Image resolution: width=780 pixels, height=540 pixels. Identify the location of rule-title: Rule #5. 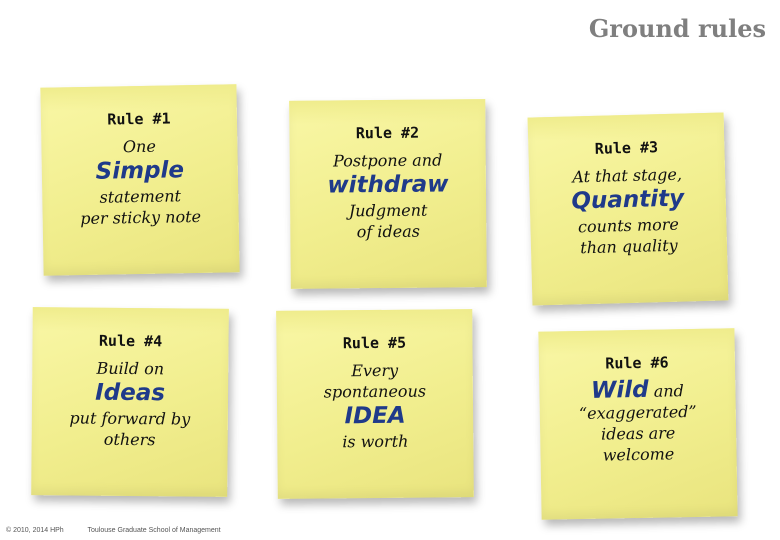
(374, 343).